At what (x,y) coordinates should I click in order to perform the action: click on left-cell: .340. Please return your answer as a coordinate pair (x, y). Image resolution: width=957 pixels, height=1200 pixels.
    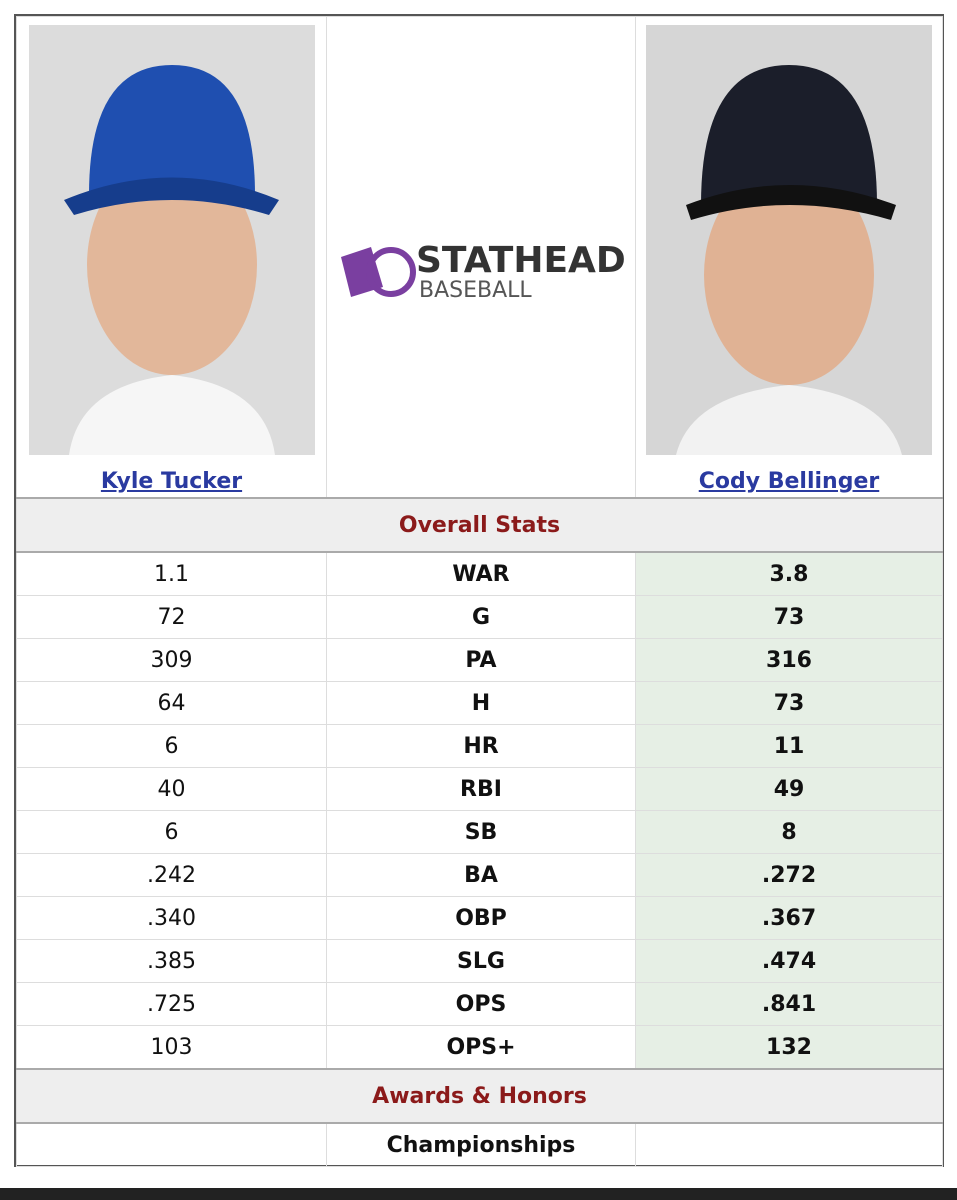
    Looking at the image, I should click on (171, 918).